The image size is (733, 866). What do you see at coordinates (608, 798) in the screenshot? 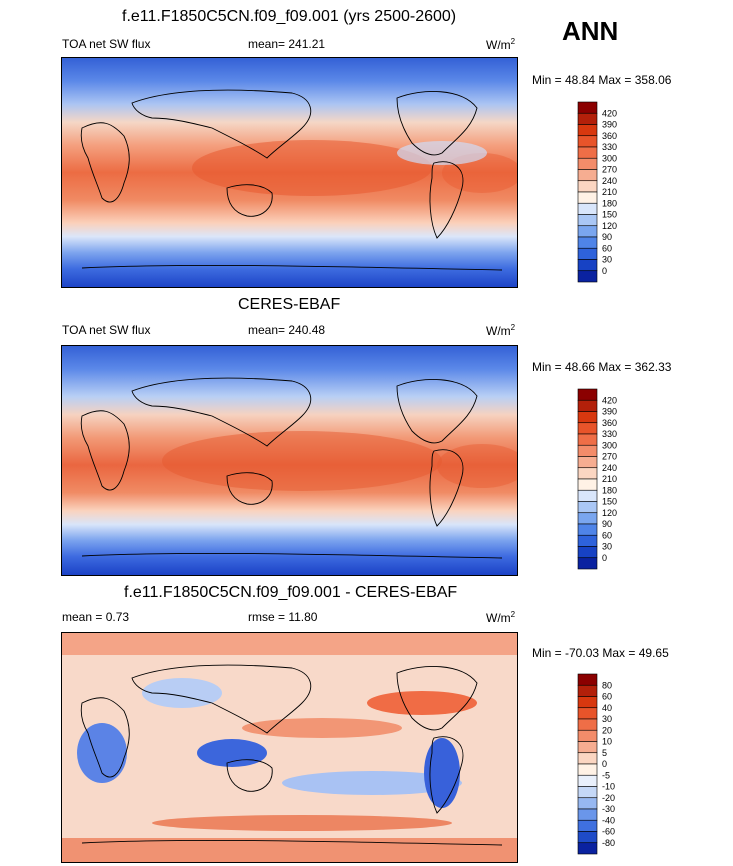
I see `colorbar-label: -20` at bounding box center [608, 798].